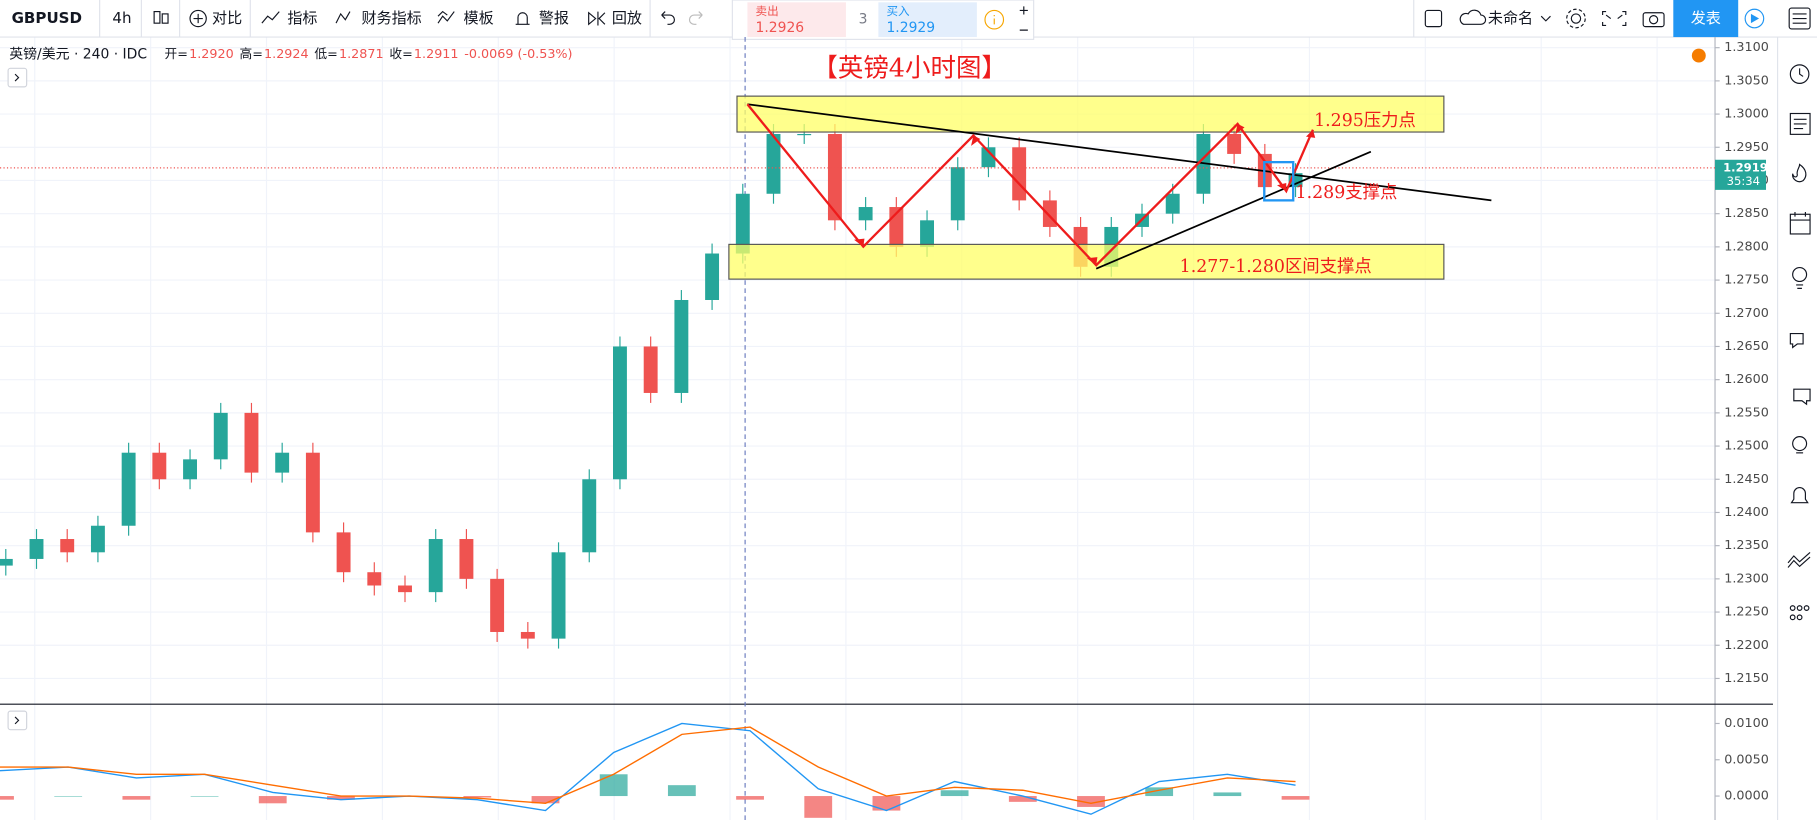 The image size is (1817, 820). What do you see at coordinates (1706, 19) in the screenshot?
I see `publish-button` at bounding box center [1706, 19].